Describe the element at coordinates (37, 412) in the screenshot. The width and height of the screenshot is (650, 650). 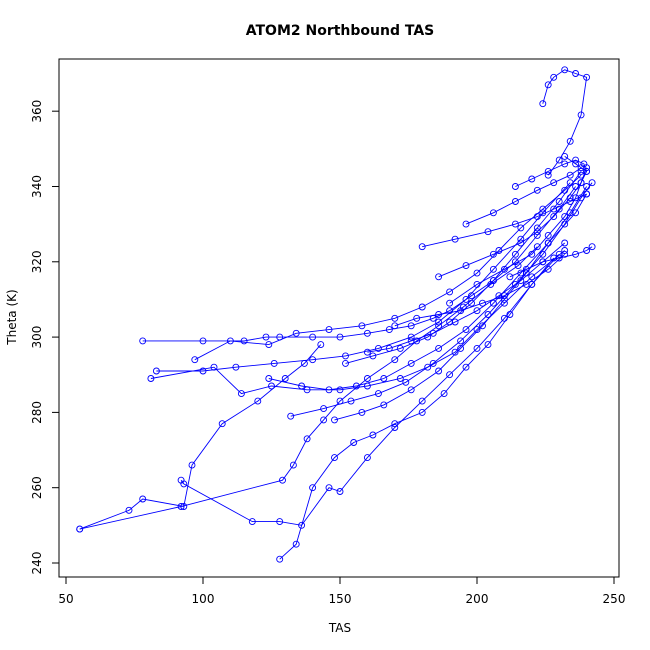
I see `y-tick-label: 280` at that location.